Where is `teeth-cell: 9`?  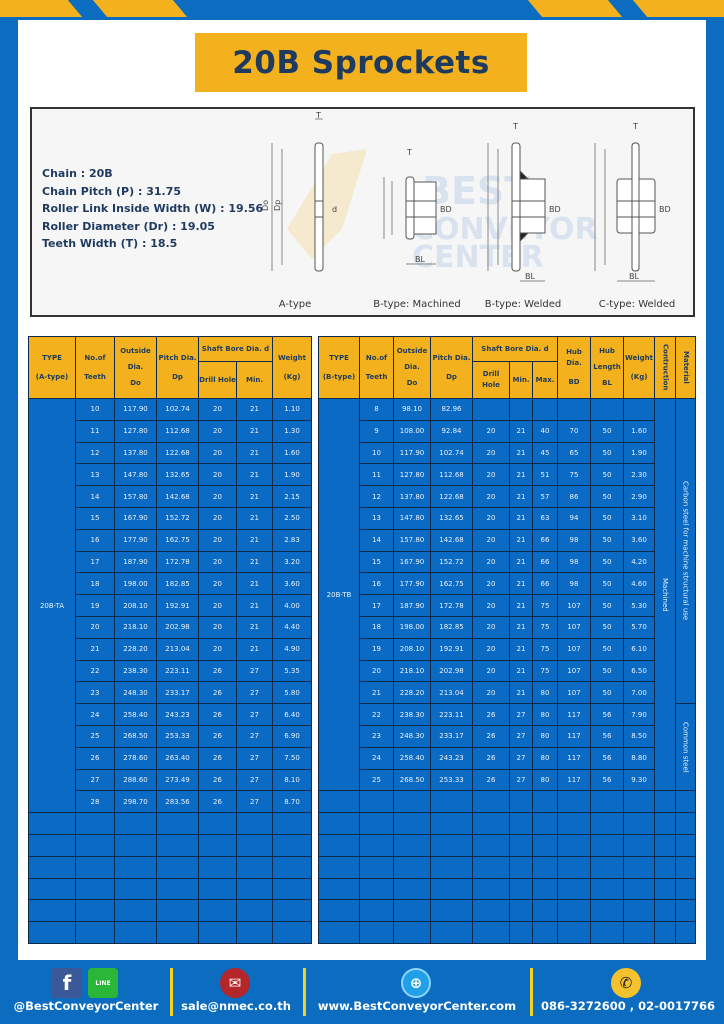
teeth-cell: 9 is located at coordinates (376, 431).